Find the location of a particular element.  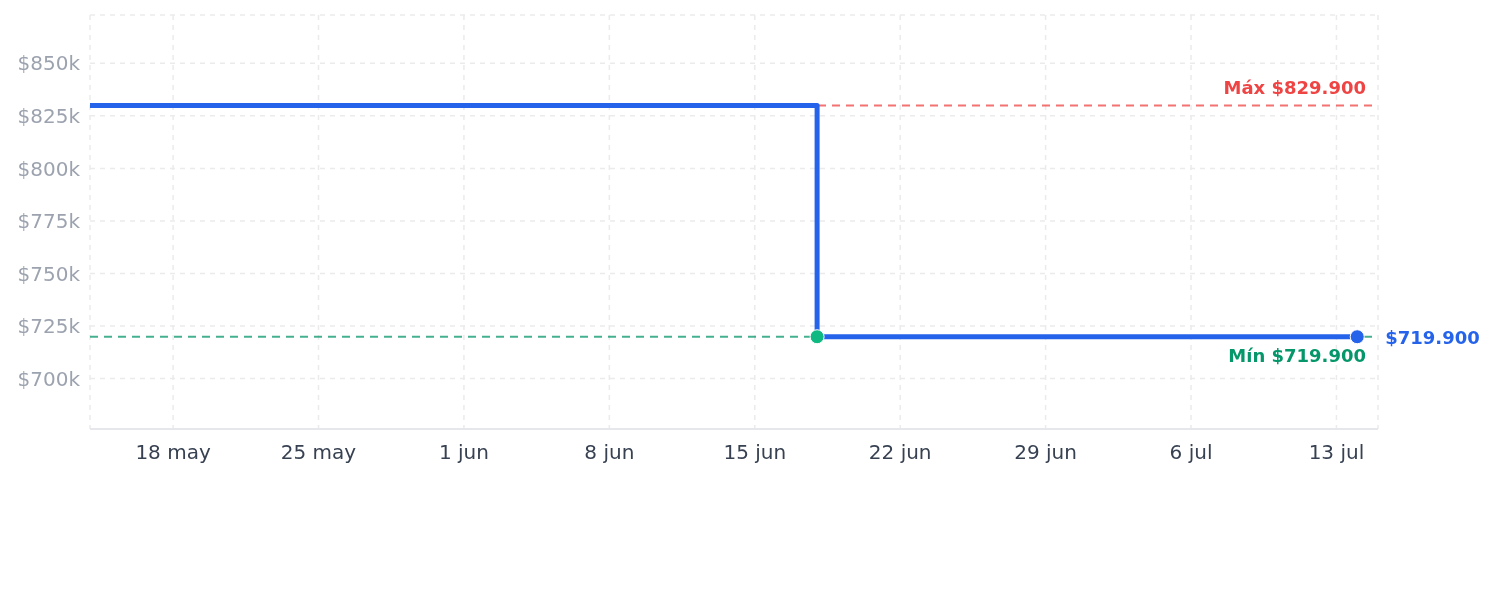

x-tick-label: 1 jun is located at coordinates (463, 452).